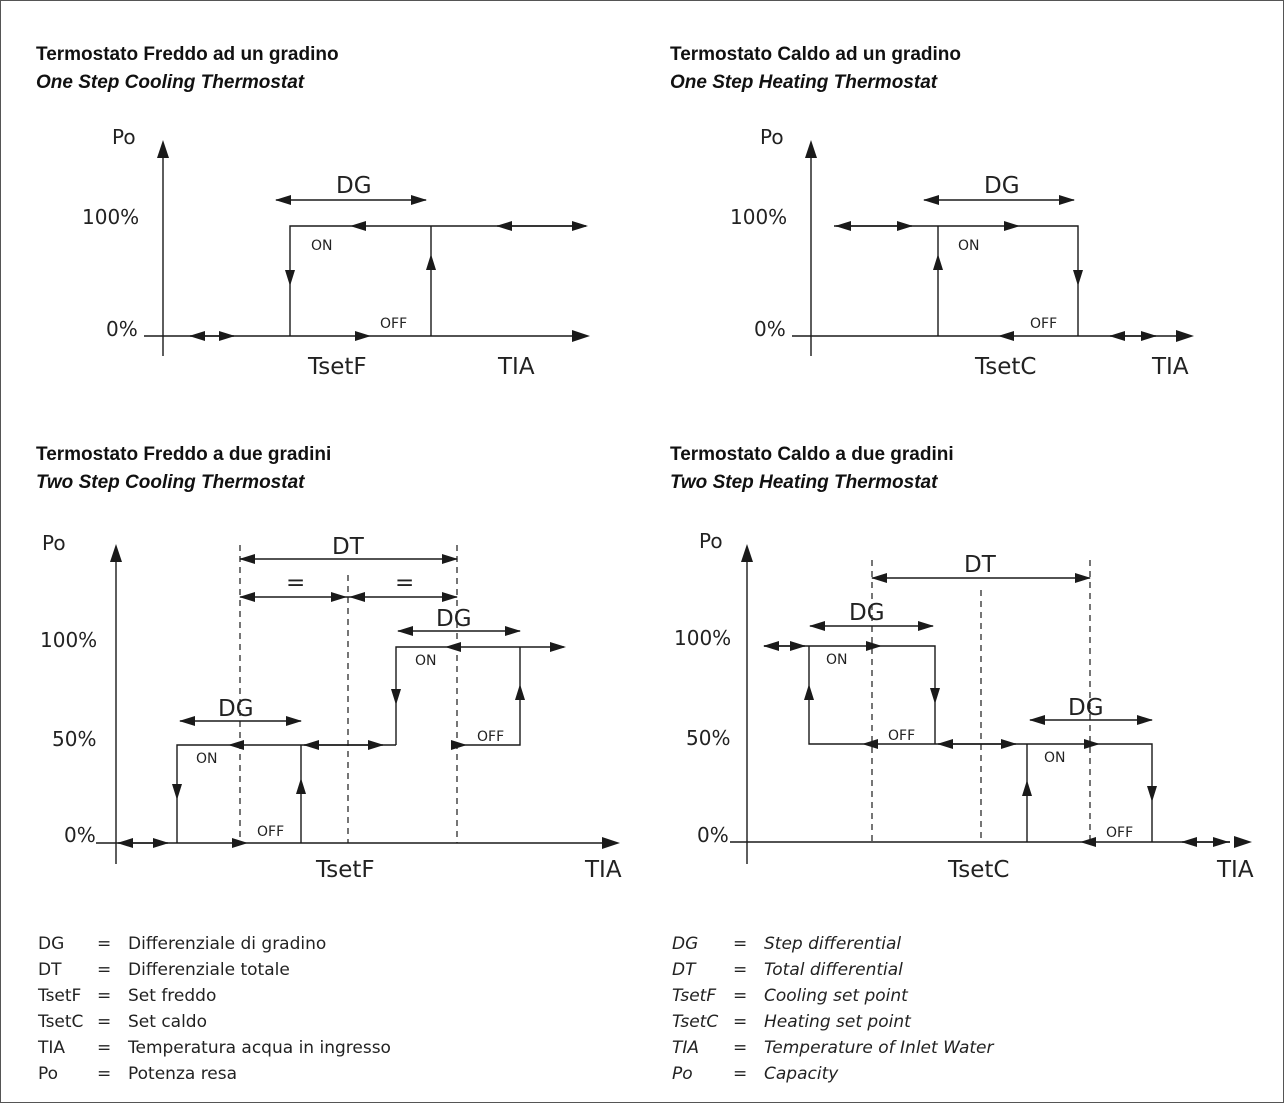 The width and height of the screenshot is (1284, 1103). I want to click on panel3-on-2: ON, so click(426, 661).